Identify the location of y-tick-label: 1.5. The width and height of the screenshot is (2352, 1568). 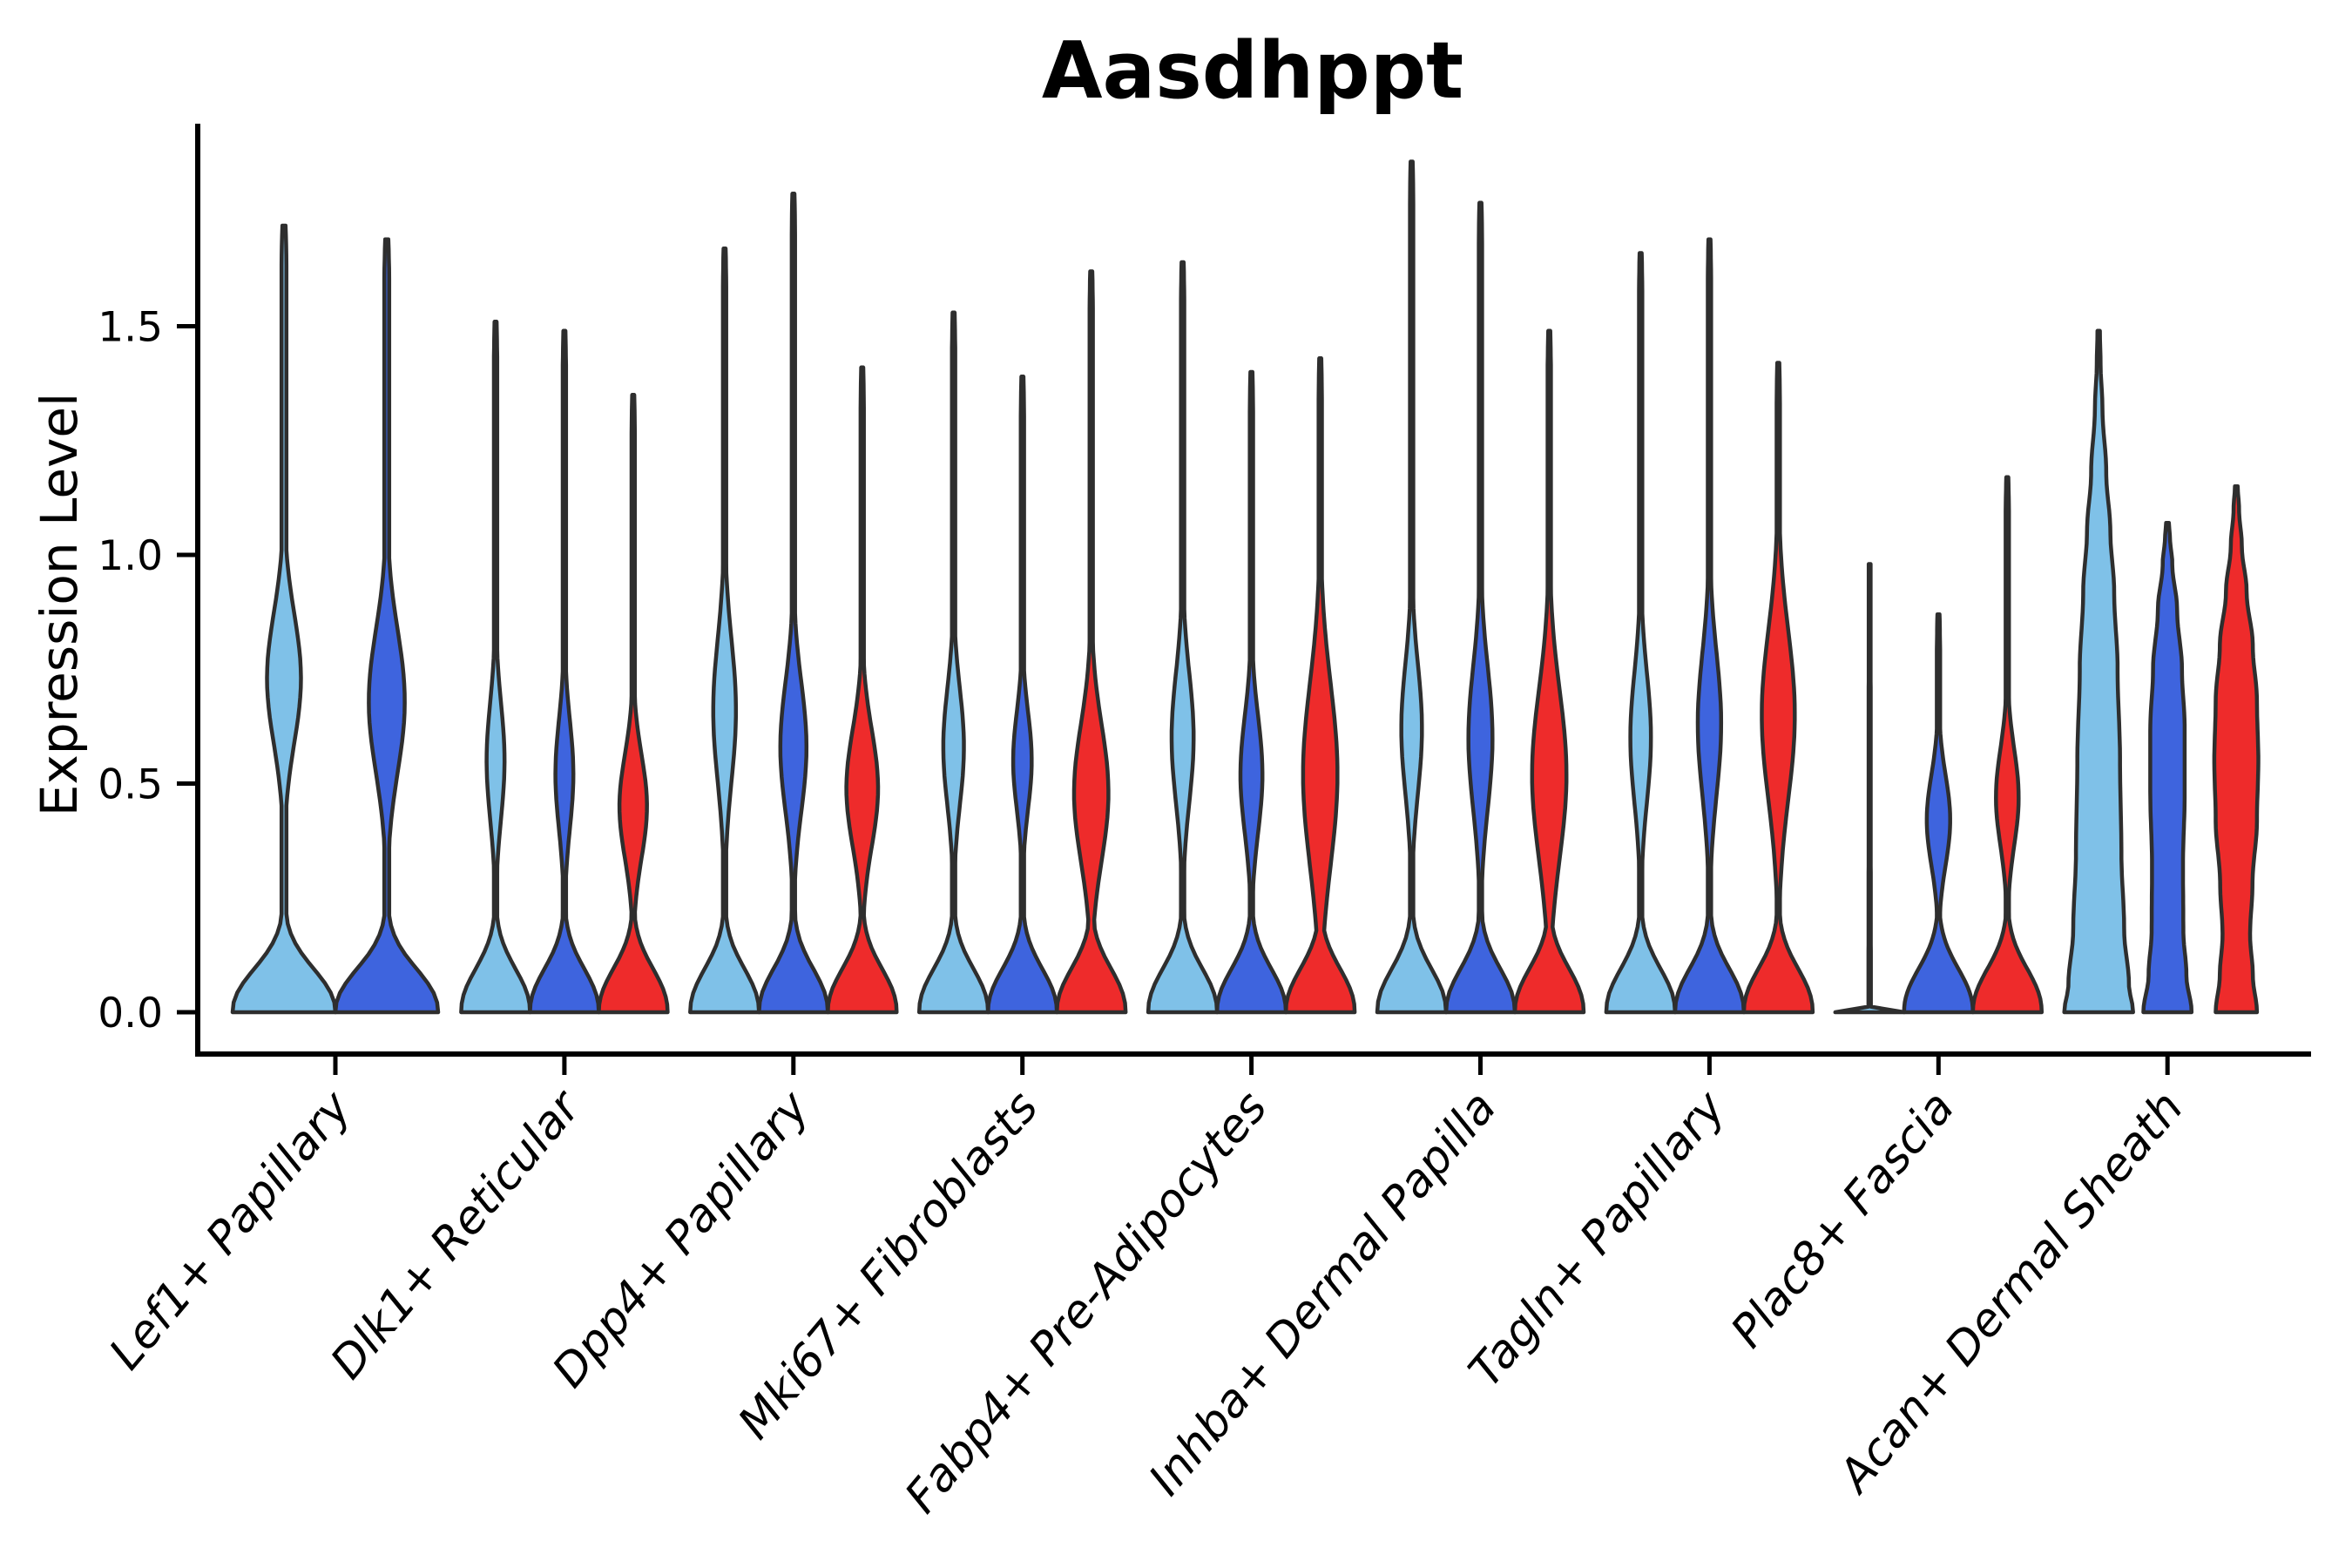
(130, 328).